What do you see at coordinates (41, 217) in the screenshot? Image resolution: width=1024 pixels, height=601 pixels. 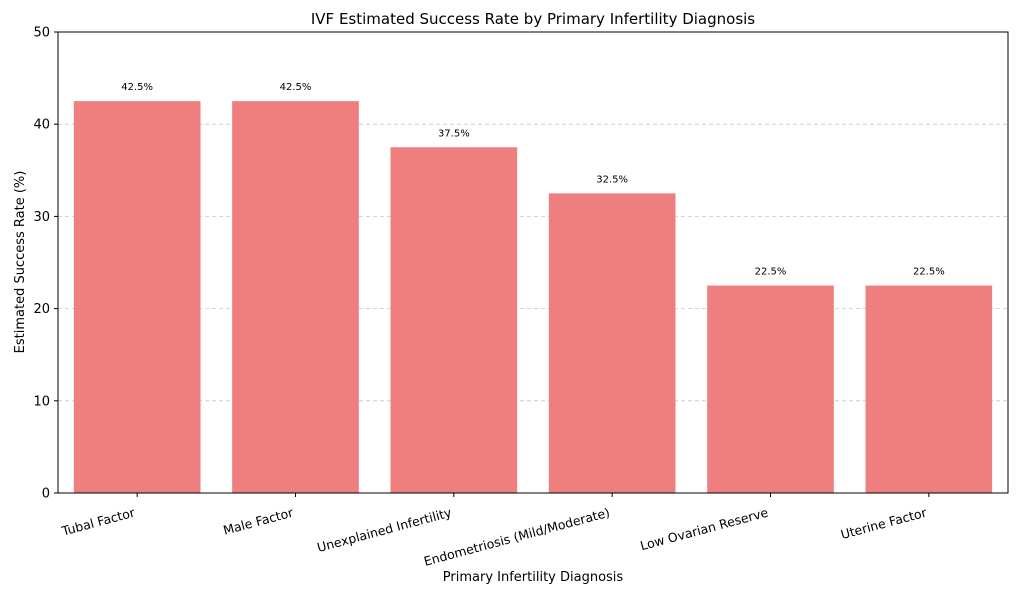 I see `y-tick-label: 30` at bounding box center [41, 217].